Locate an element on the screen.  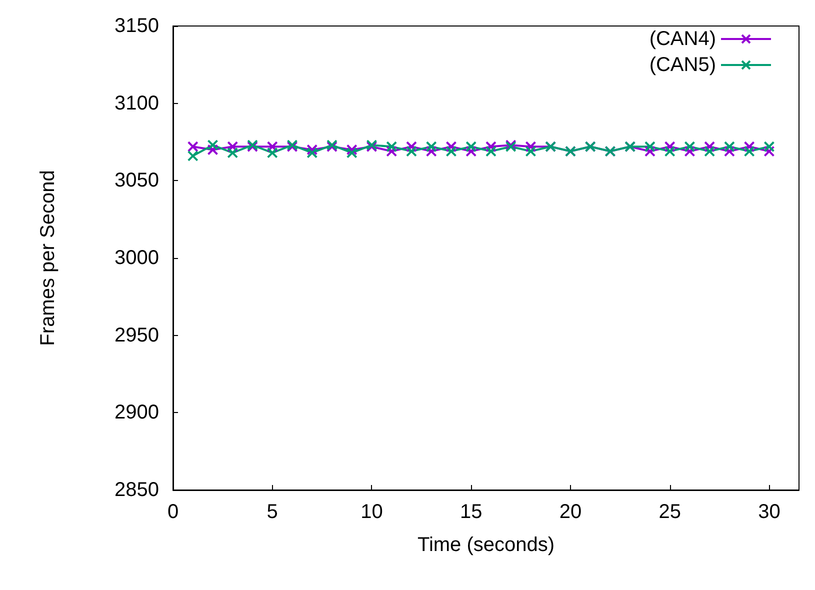
x-tick-label: 20 is located at coordinates (570, 512).